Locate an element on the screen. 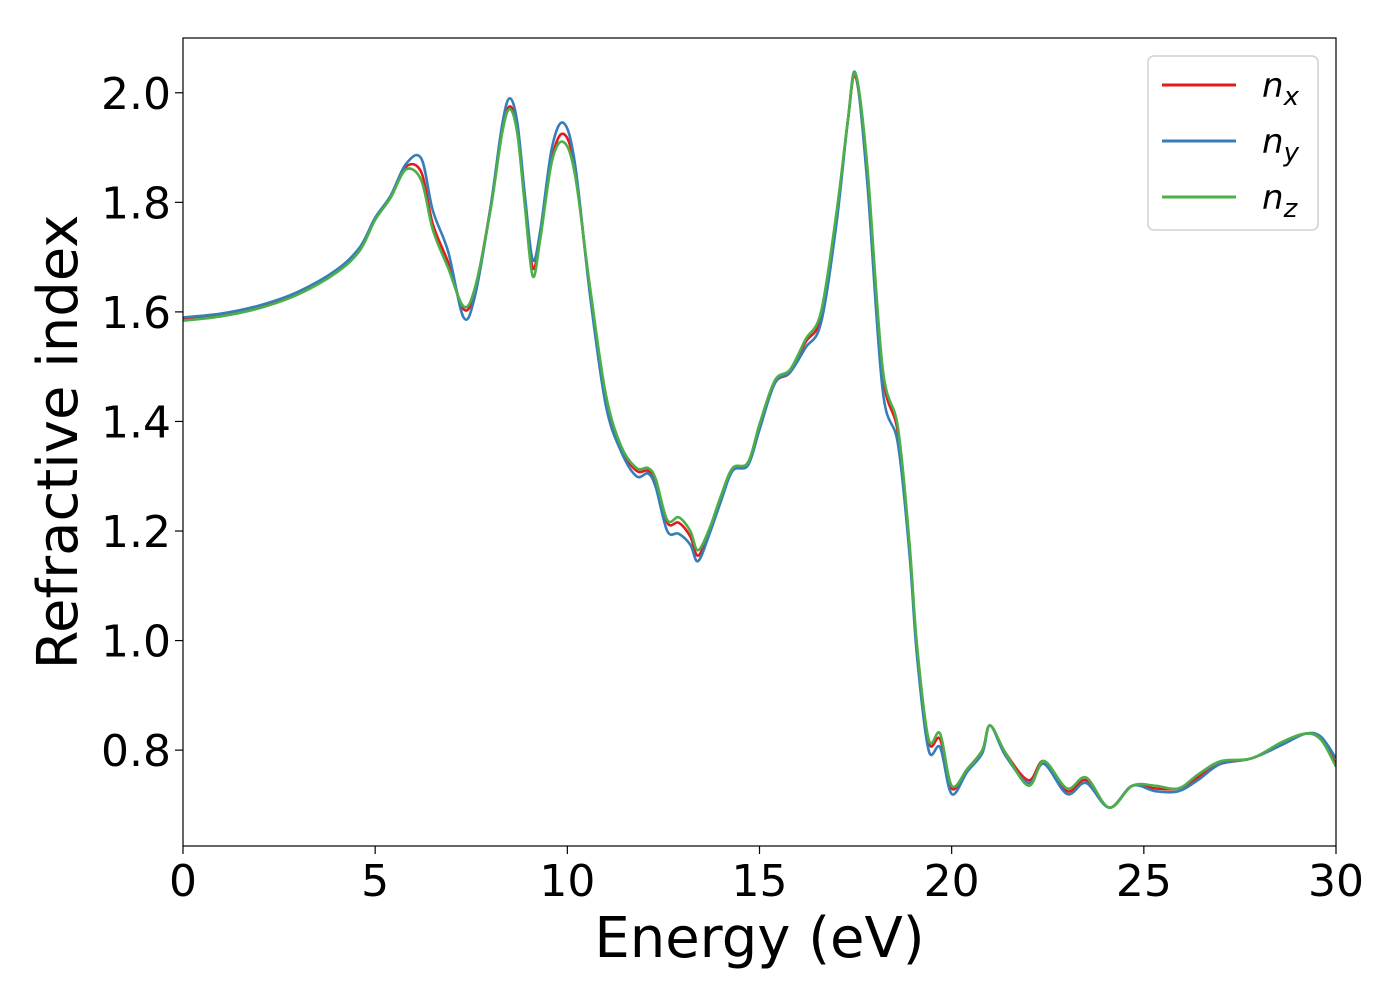 The image size is (1400, 1004). y-tick-label: 1.0 is located at coordinates (136, 642).